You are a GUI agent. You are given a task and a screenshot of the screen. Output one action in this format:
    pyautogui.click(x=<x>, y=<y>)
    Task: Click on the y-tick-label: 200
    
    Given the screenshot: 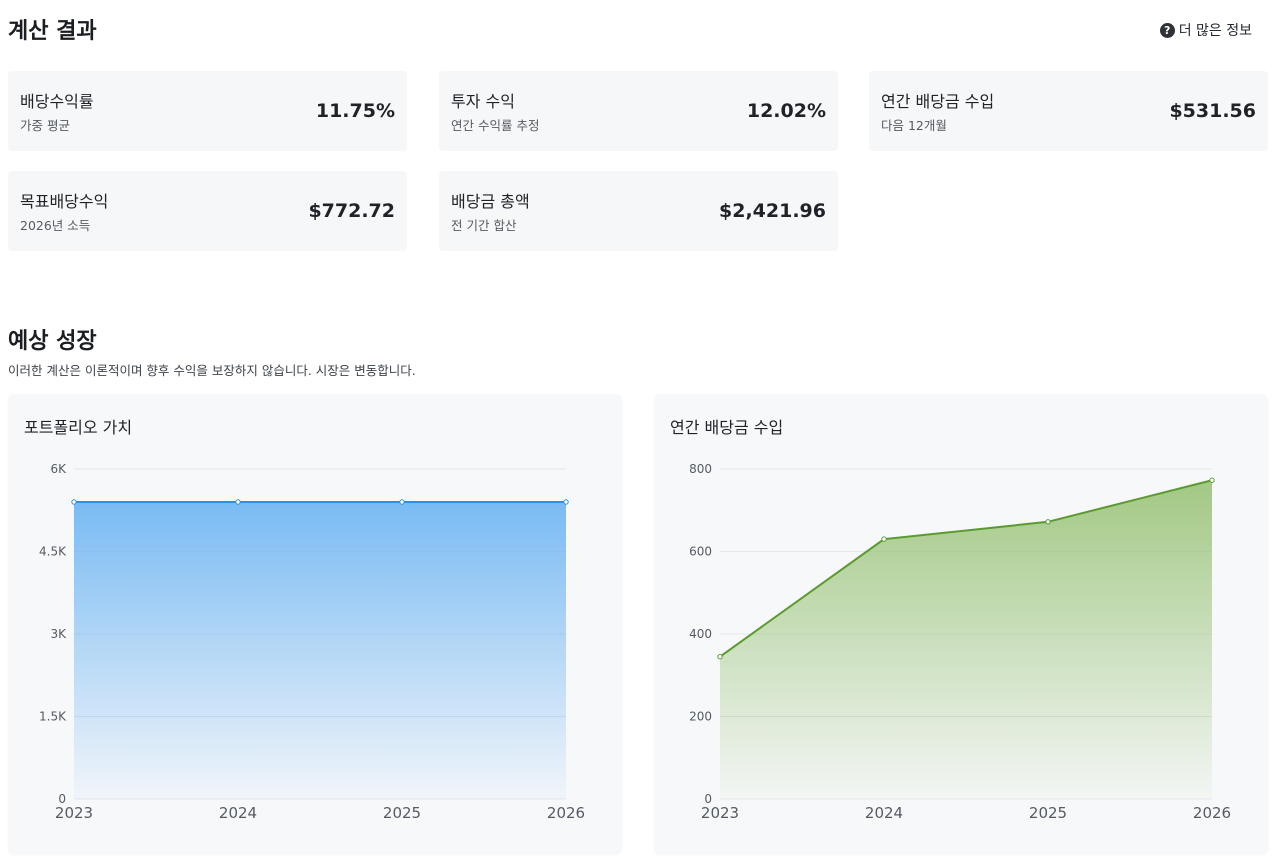 What is the action you would take?
    pyautogui.click(x=700, y=717)
    